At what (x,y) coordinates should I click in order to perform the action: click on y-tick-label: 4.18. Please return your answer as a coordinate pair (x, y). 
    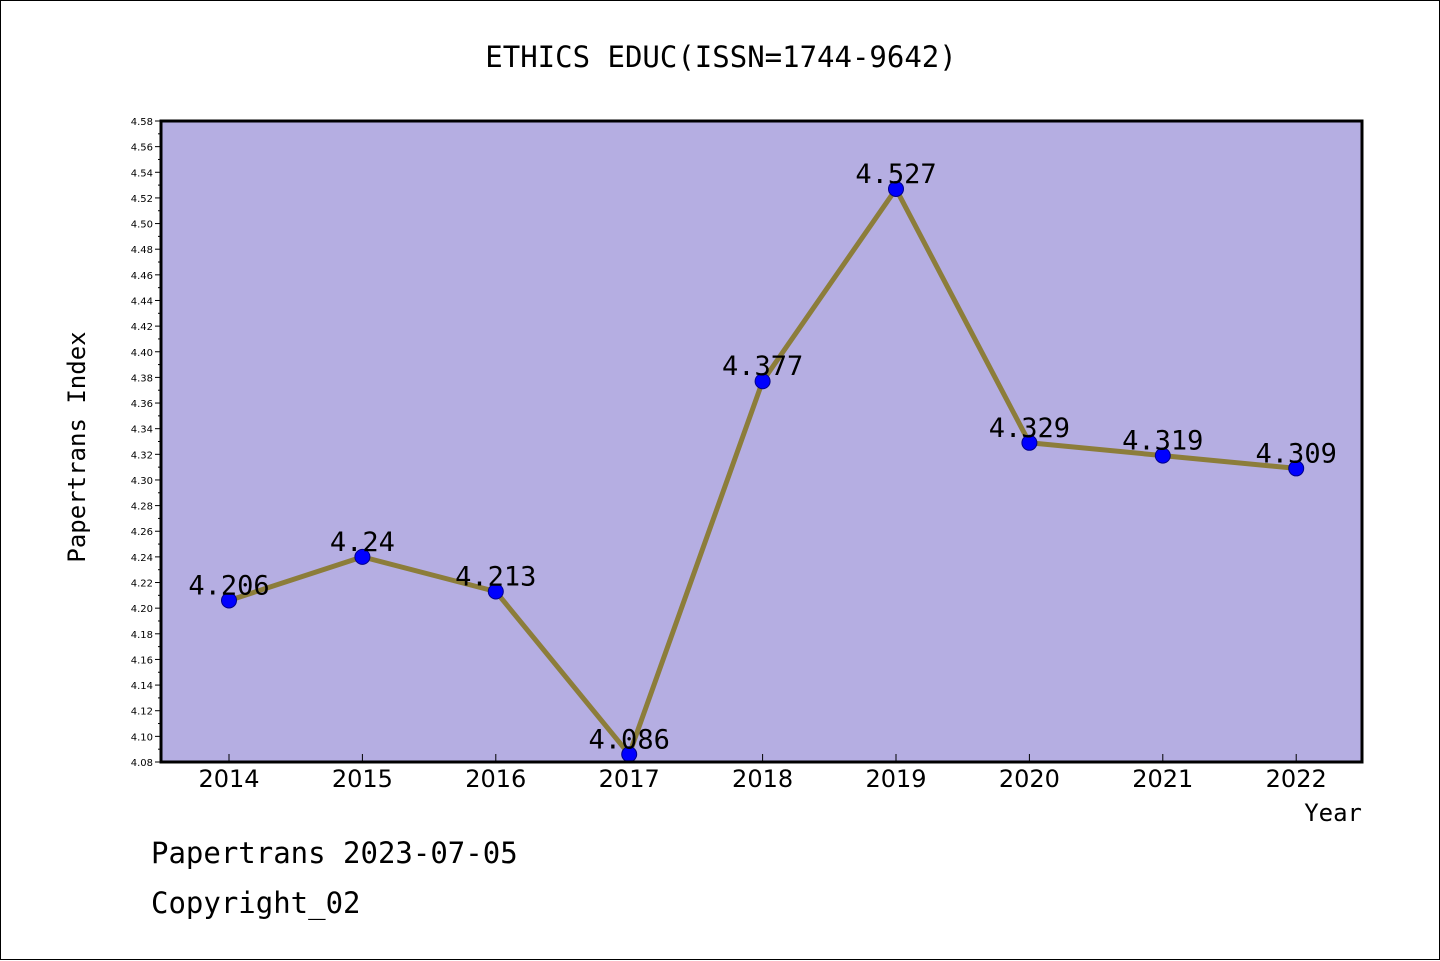
    Looking at the image, I should click on (142, 635).